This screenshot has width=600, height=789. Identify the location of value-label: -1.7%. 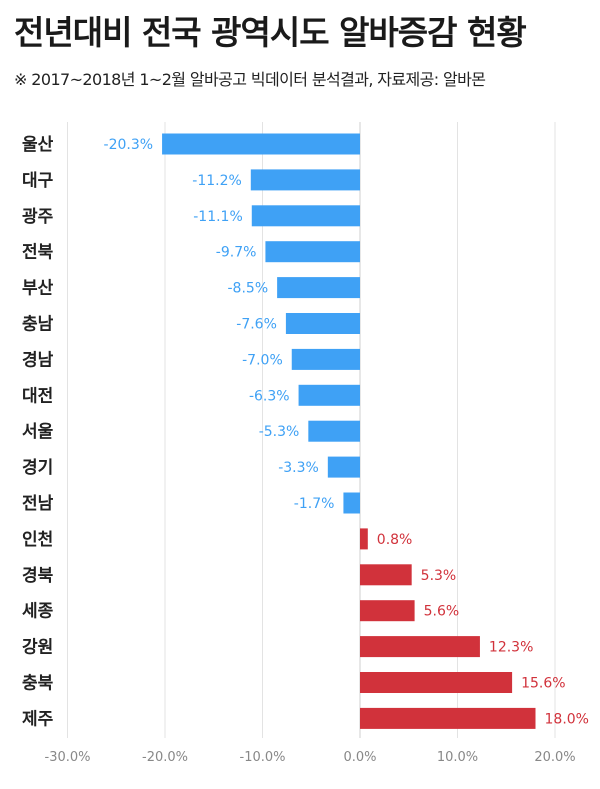
(314, 504).